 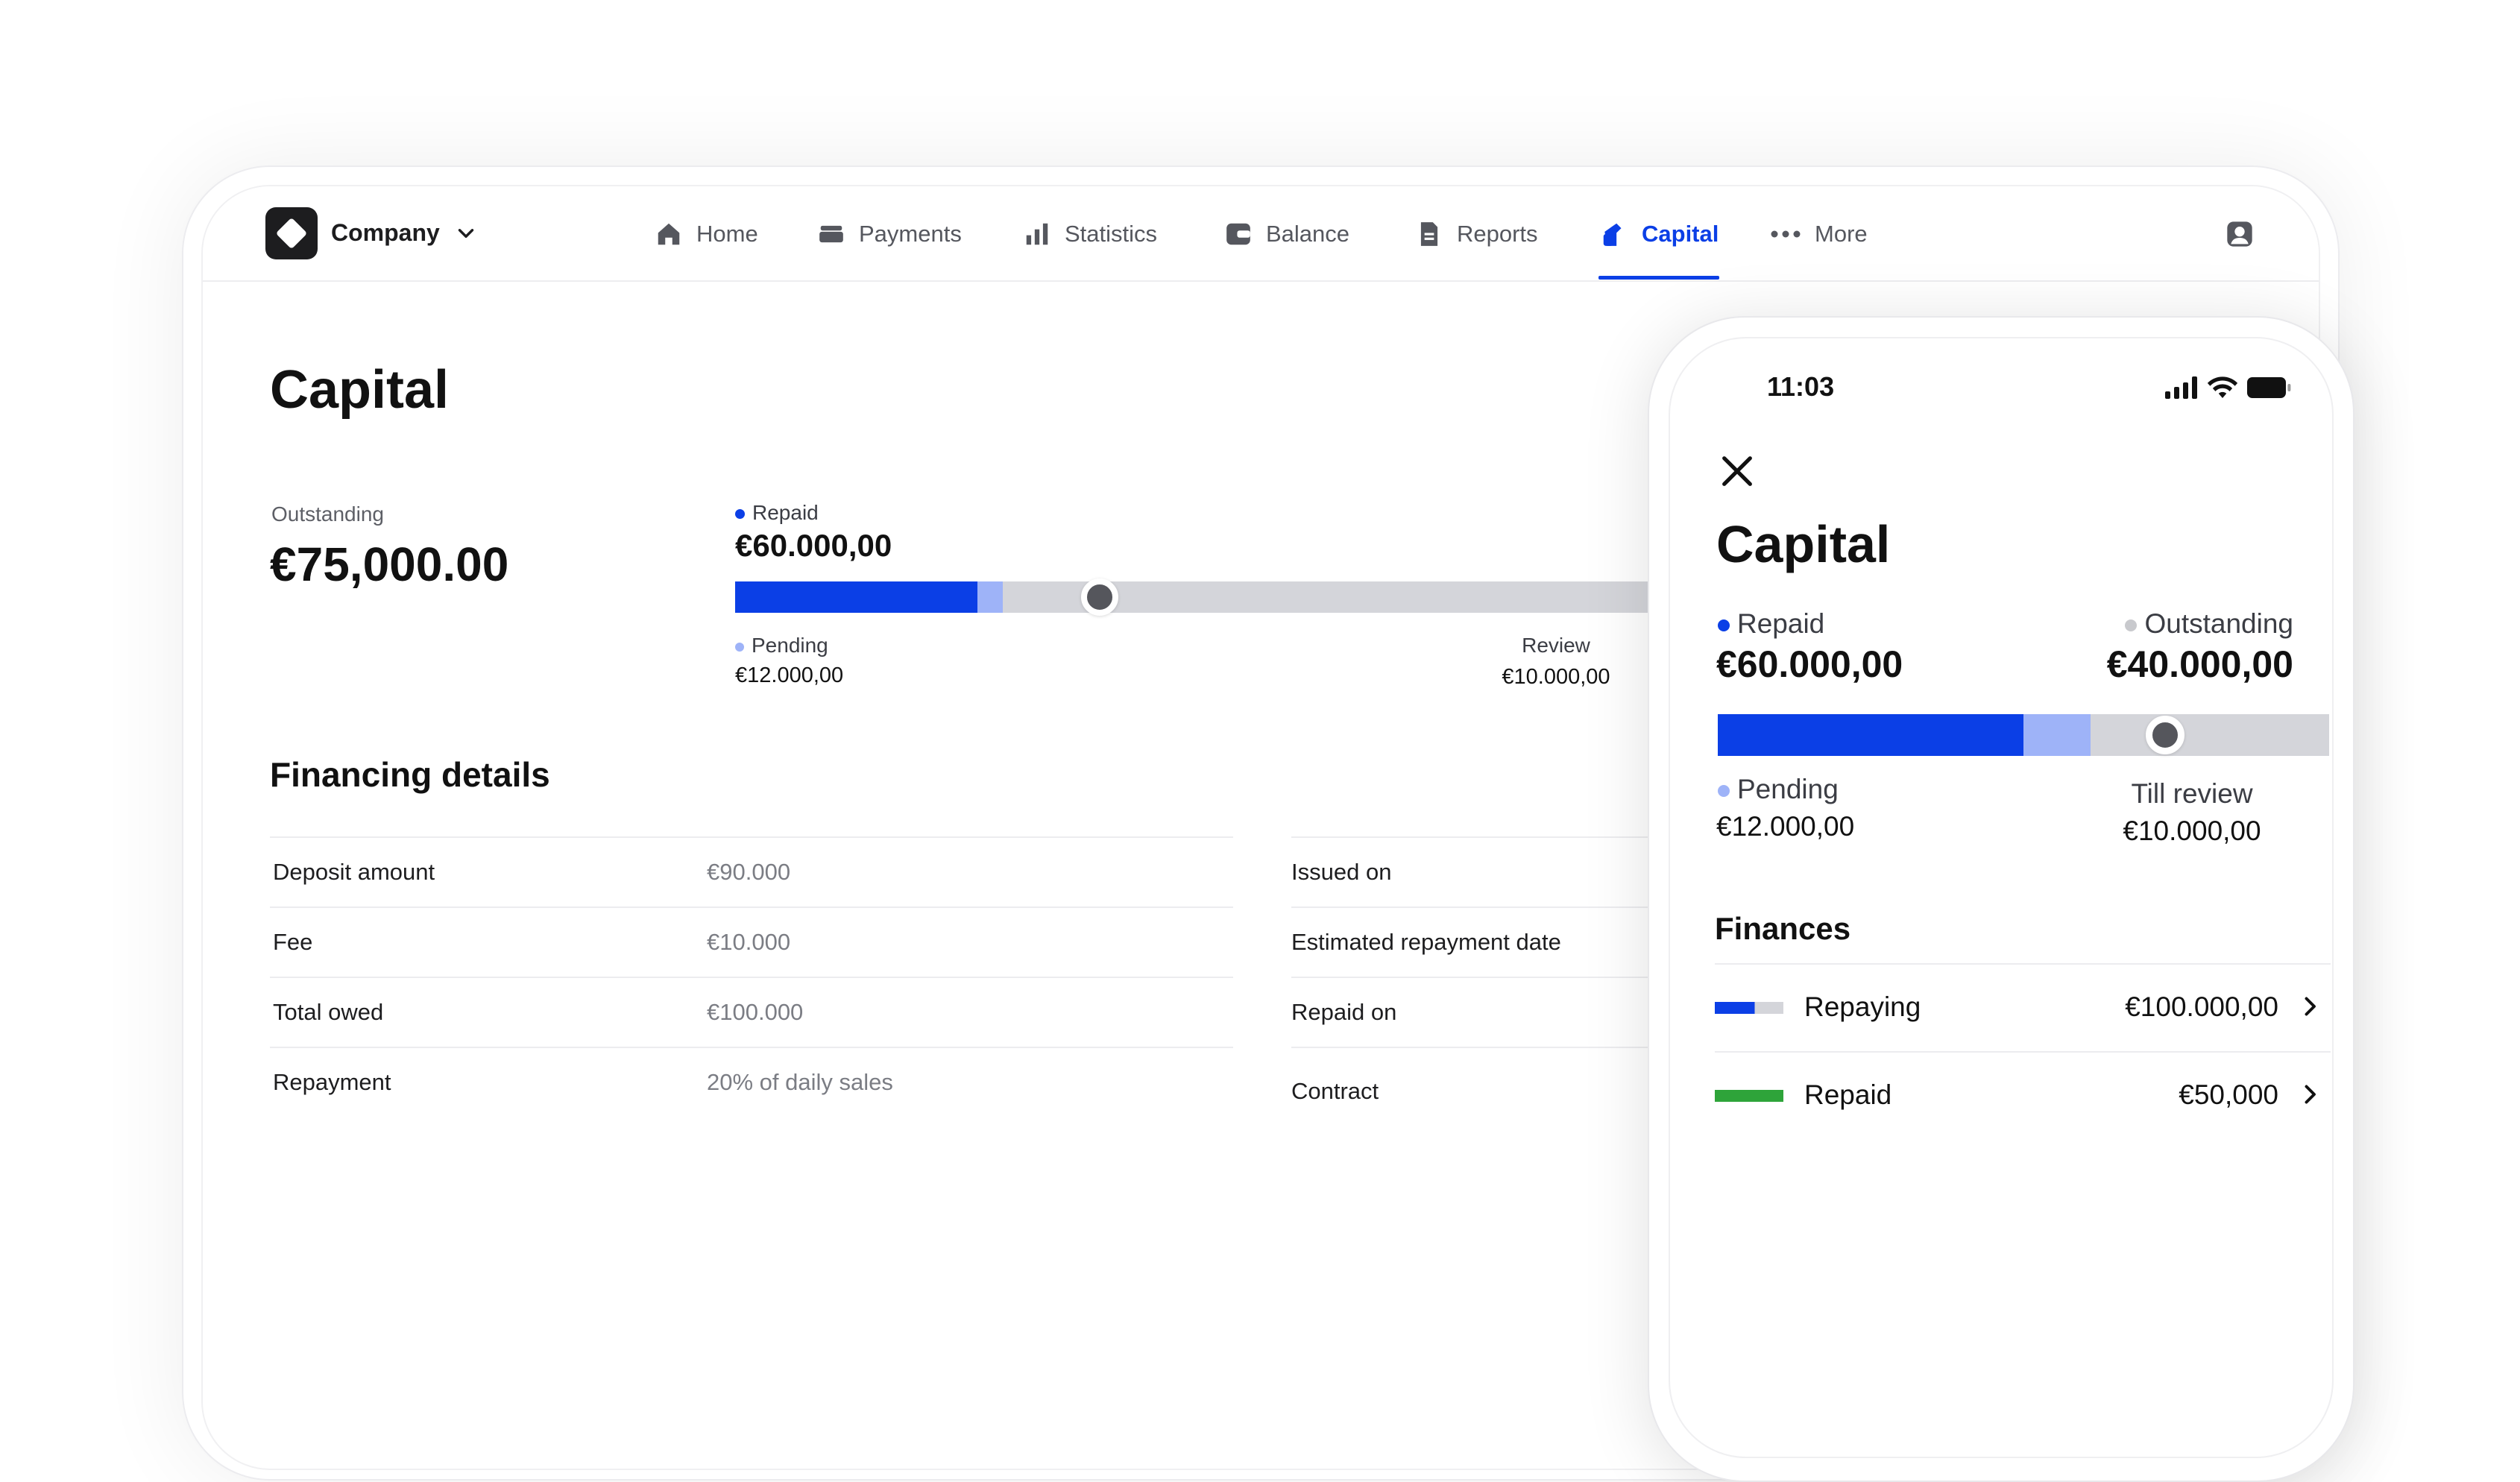 I want to click on page-title: Capital, so click(x=360, y=390).